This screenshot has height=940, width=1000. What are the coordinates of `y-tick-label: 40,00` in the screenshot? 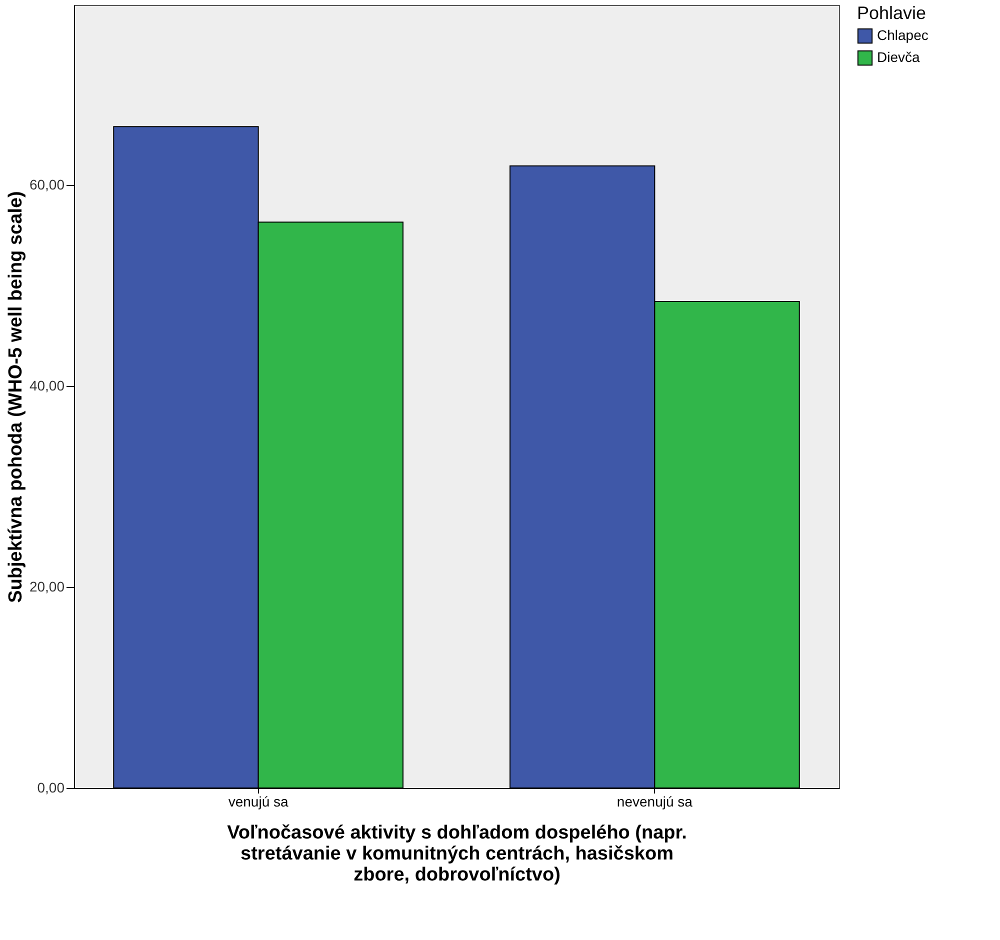 It's located at (47, 385).